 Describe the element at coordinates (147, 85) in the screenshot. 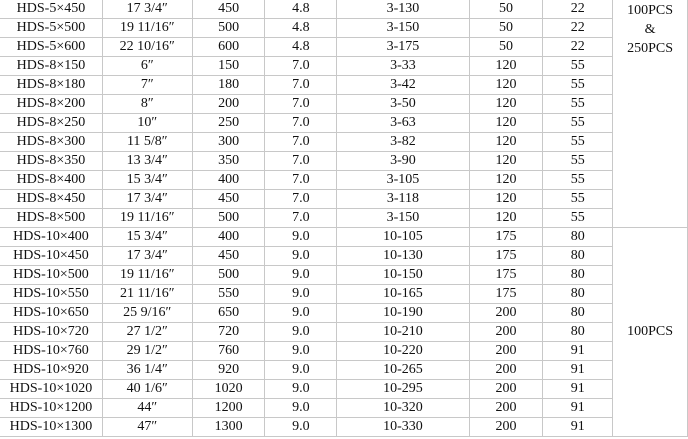

I see `table-cell: 7″` at that location.